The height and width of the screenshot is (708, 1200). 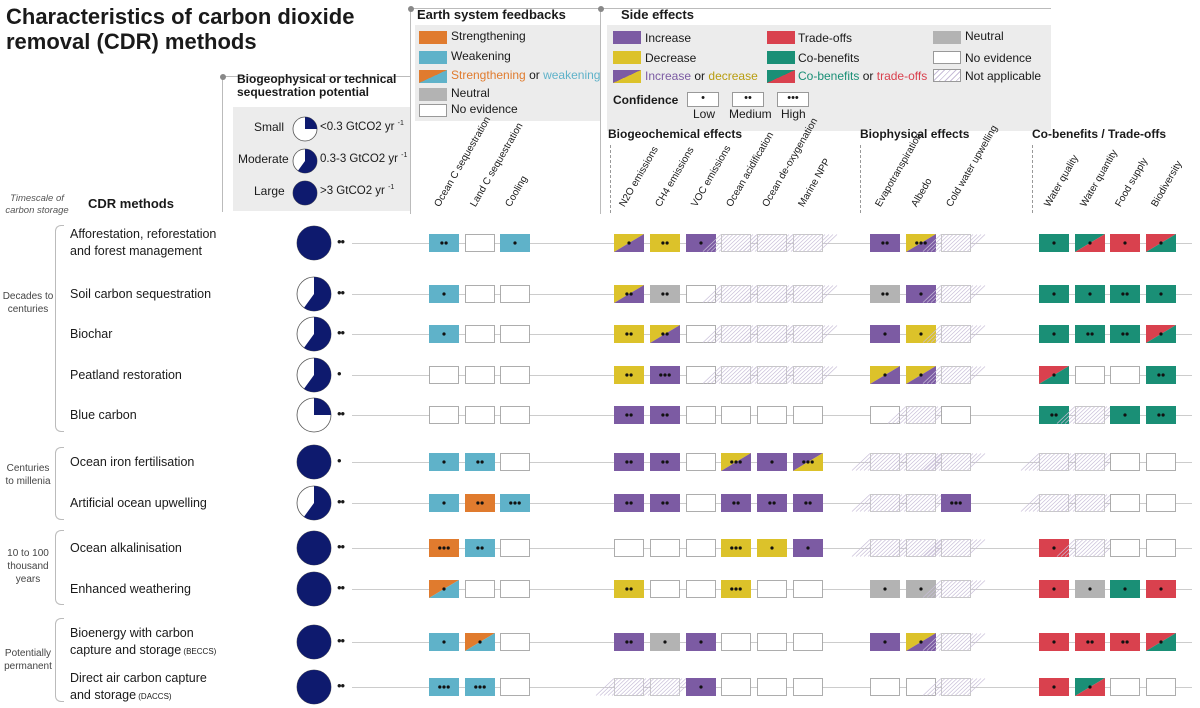 What do you see at coordinates (947, 37) in the screenshot?
I see `swatch-se-neutral` at bounding box center [947, 37].